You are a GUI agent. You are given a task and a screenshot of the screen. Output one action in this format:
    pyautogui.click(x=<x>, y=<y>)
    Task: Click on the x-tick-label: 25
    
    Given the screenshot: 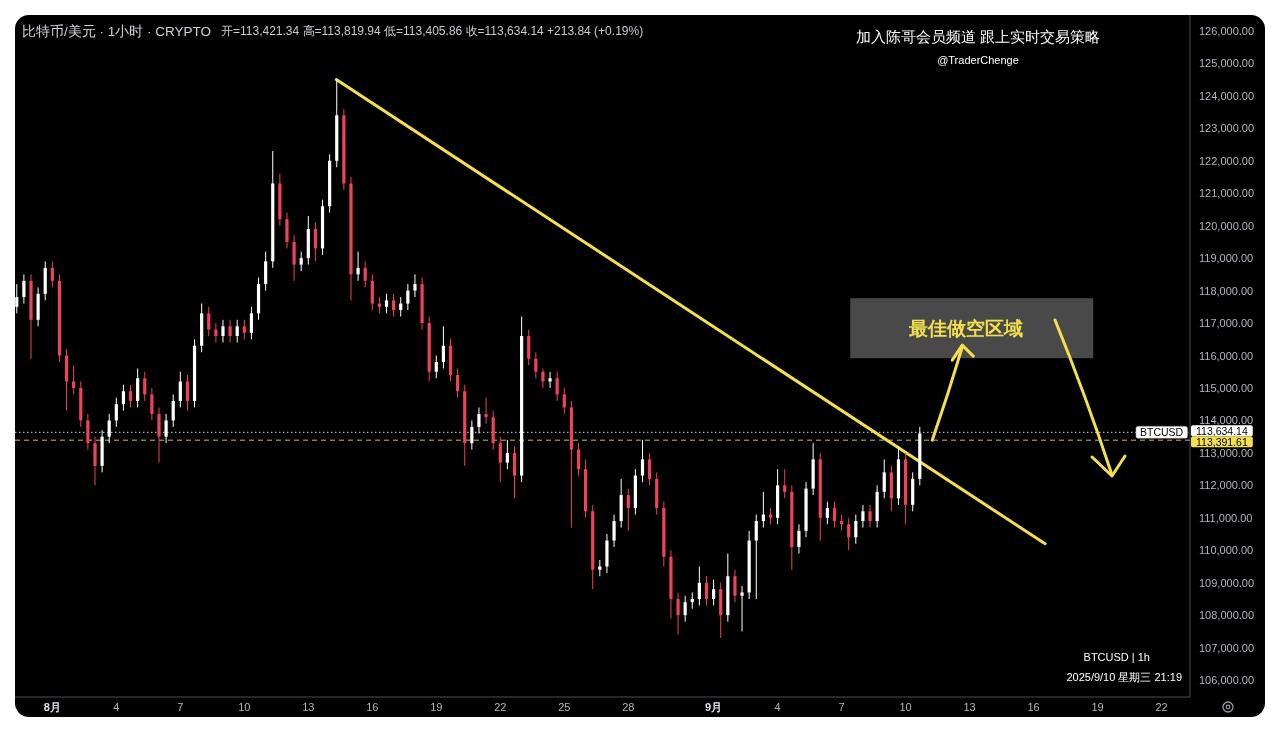 What is the action you would take?
    pyautogui.click(x=564, y=707)
    